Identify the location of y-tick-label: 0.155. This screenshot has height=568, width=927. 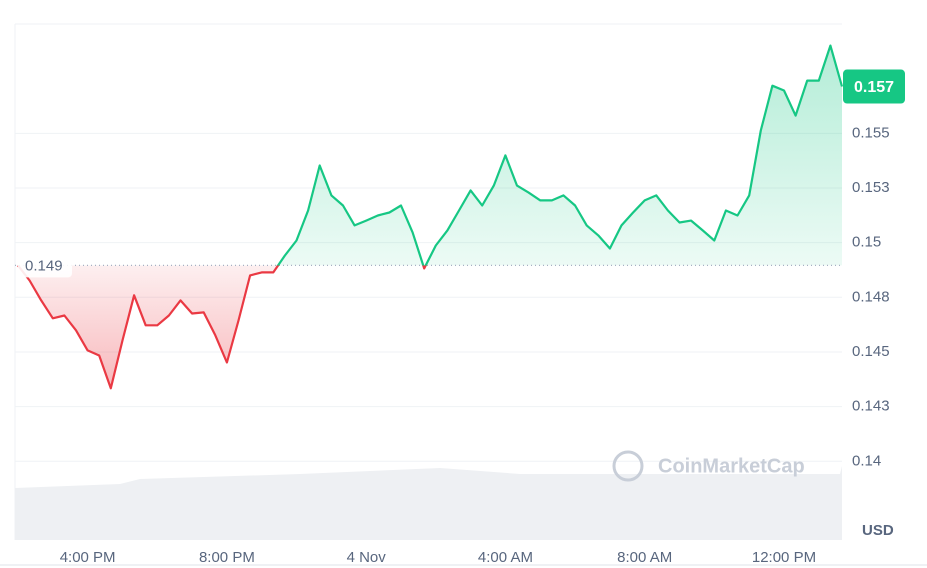
(871, 132).